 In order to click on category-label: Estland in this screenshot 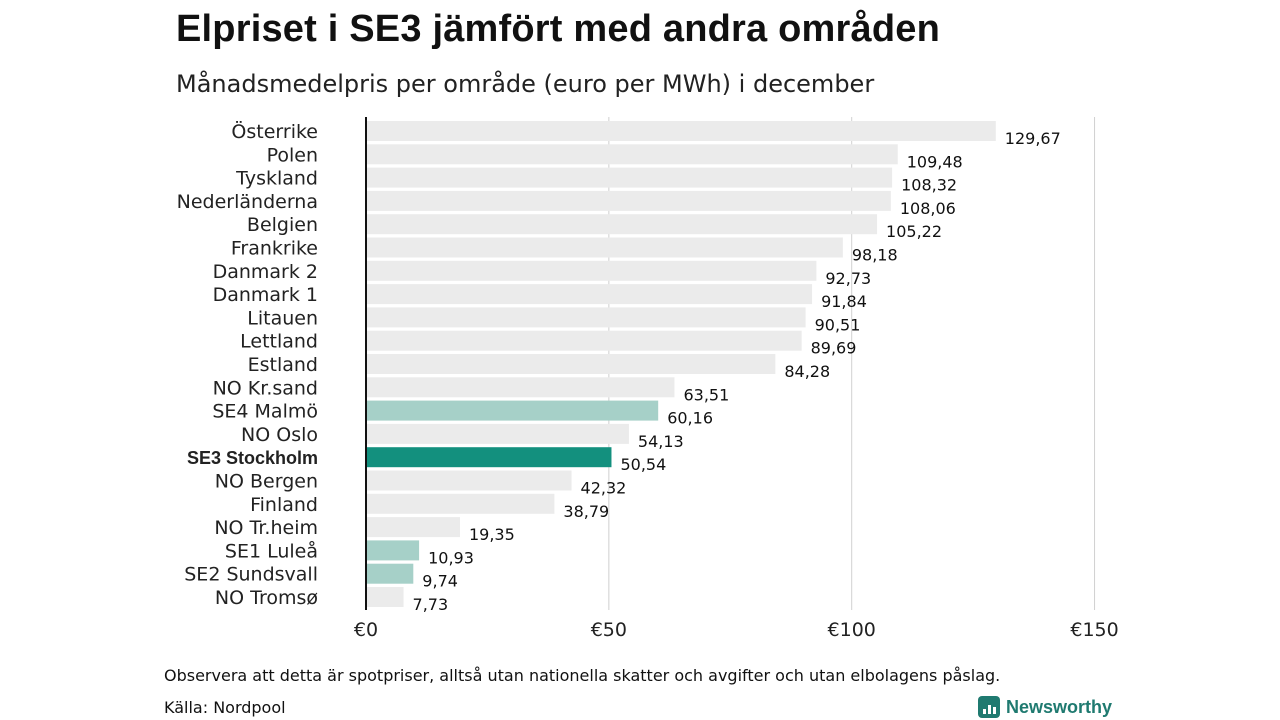, I will do `click(283, 365)`.